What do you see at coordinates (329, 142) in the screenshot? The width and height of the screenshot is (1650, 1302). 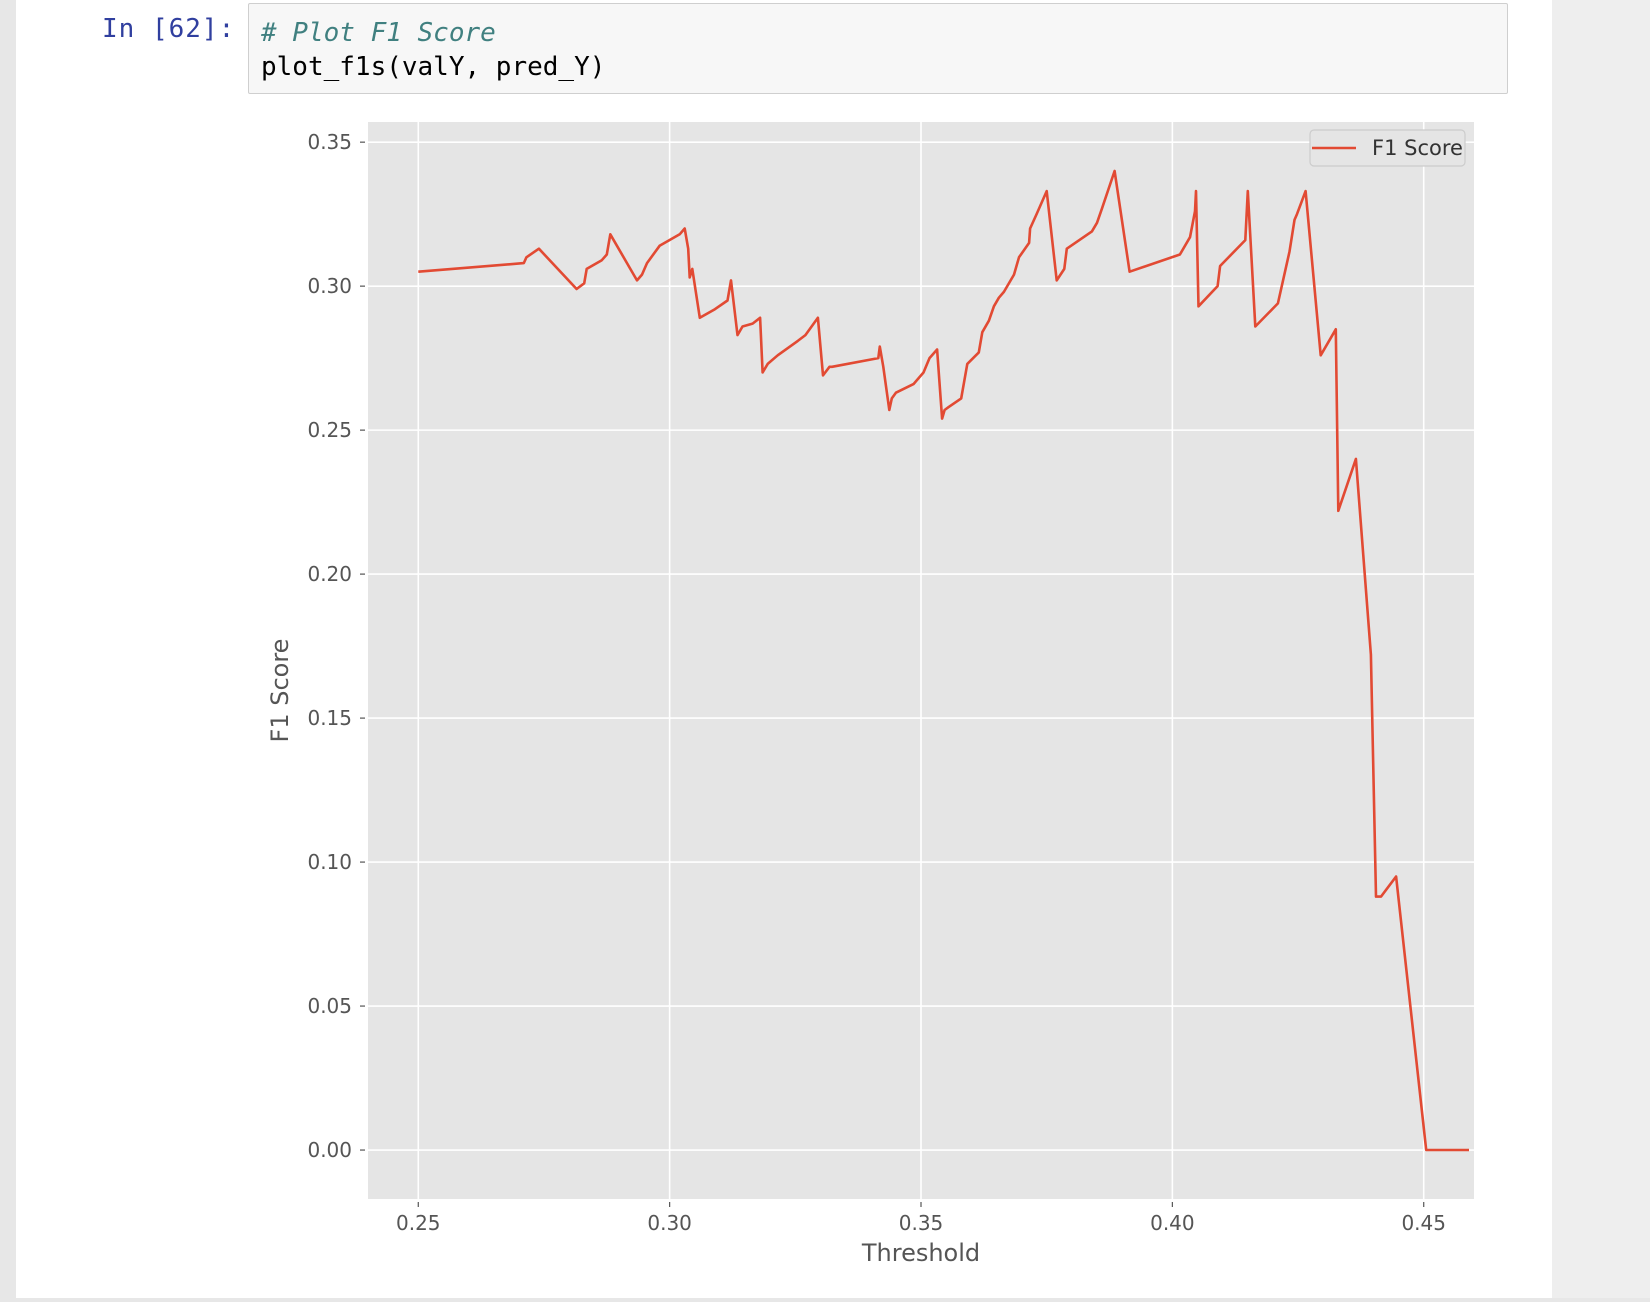 I see `y-tick-label: 0.35` at bounding box center [329, 142].